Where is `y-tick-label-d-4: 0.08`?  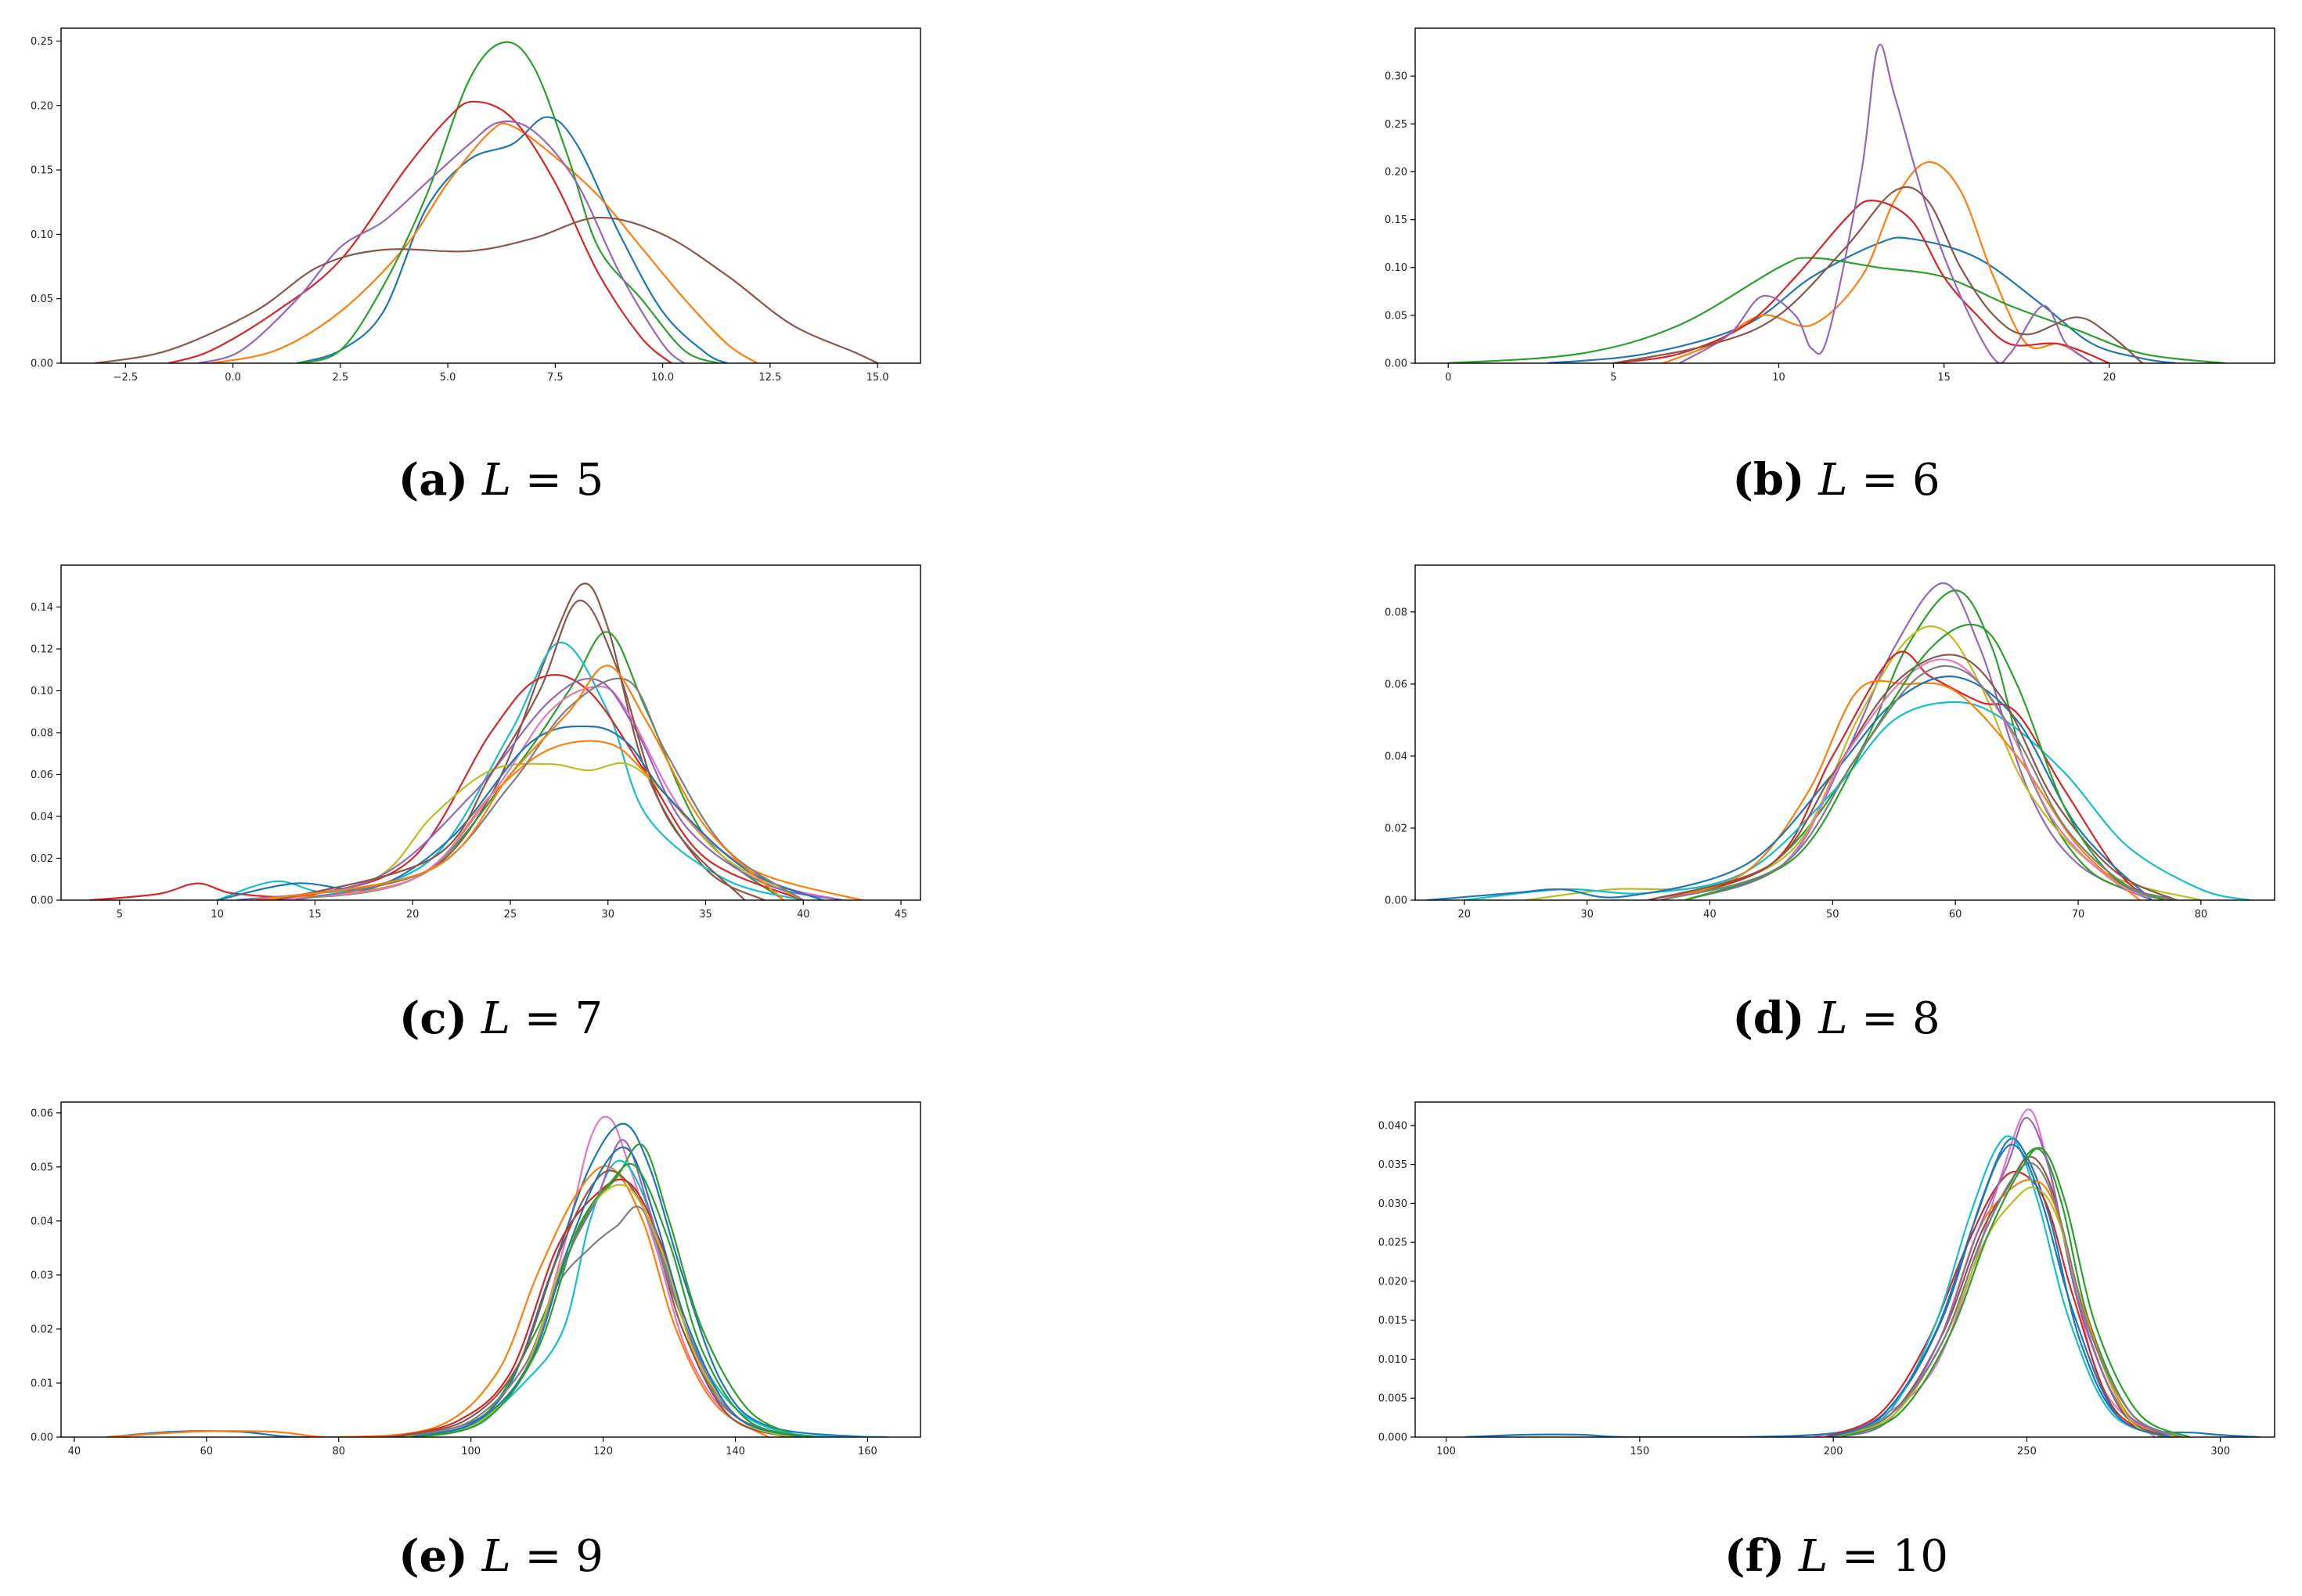 y-tick-label-d-4: 0.08 is located at coordinates (1396, 613).